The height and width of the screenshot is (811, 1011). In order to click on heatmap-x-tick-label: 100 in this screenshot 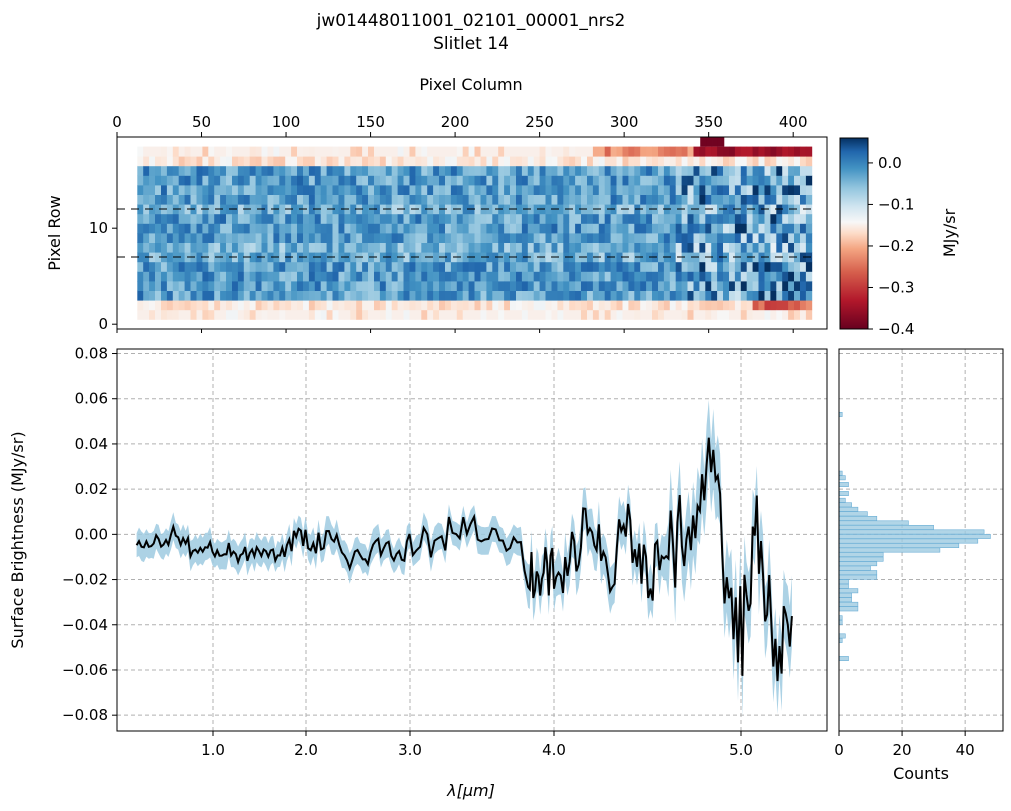, I will do `click(286, 122)`.